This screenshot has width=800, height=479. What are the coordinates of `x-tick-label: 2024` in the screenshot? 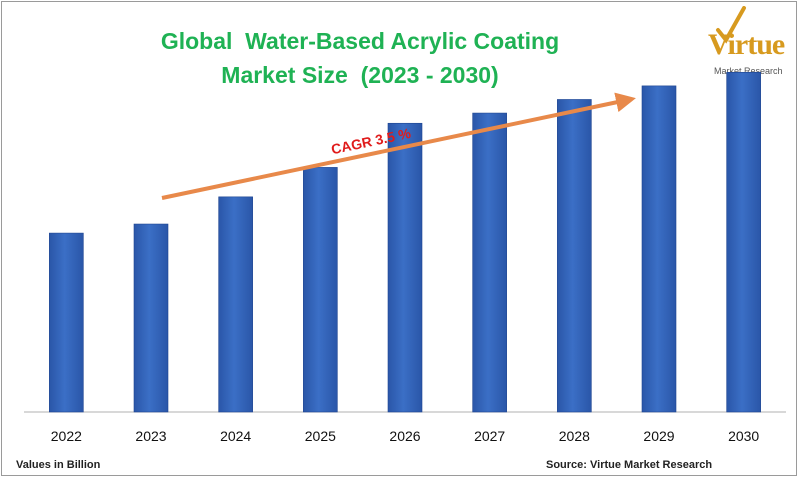 It's located at (235, 436).